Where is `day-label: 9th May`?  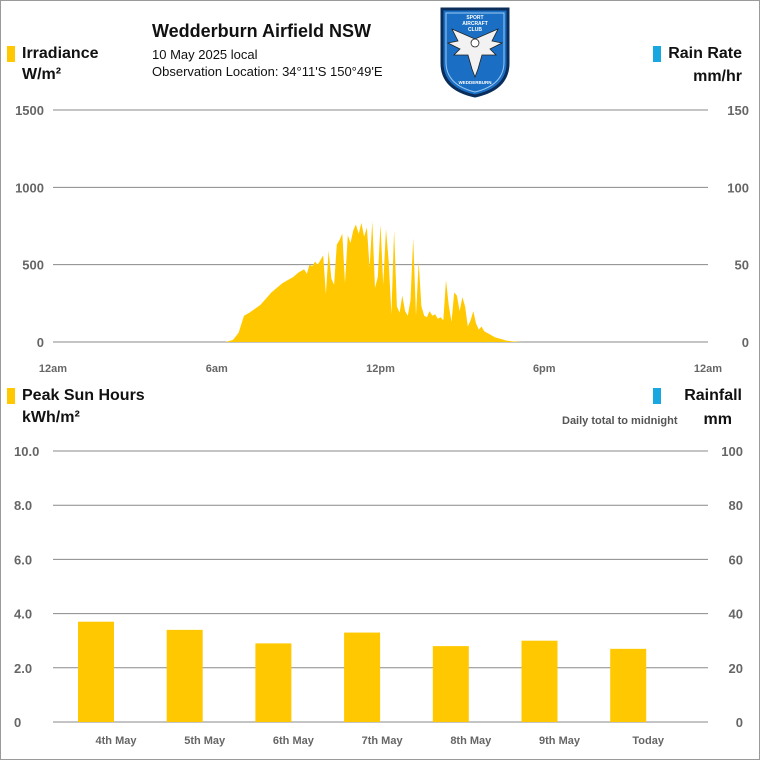
day-label: 9th May is located at coordinates (560, 741).